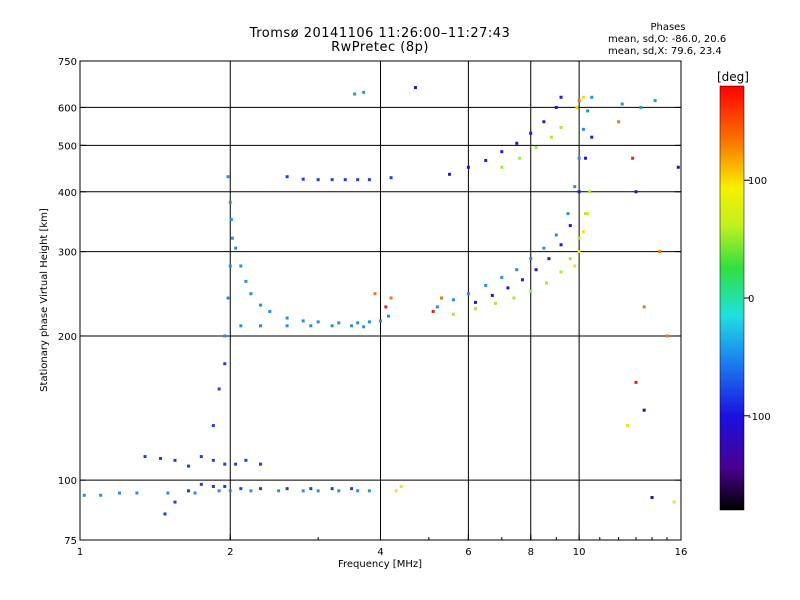  I want to click on colorbar-tick-label: 0, so click(751, 299).